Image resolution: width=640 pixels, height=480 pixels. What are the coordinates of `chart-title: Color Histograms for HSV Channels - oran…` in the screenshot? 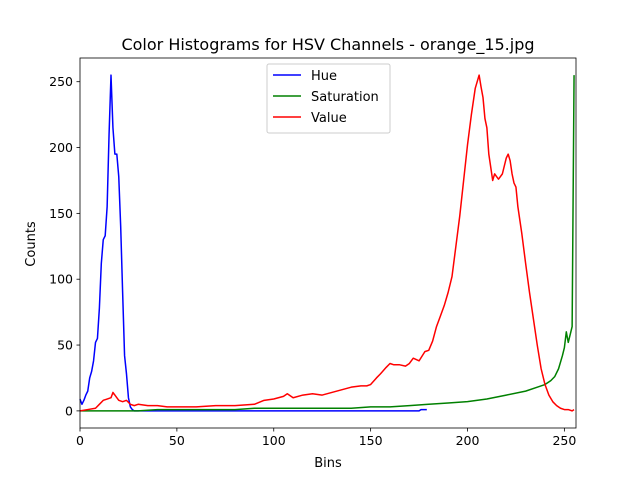 It's located at (327, 45).